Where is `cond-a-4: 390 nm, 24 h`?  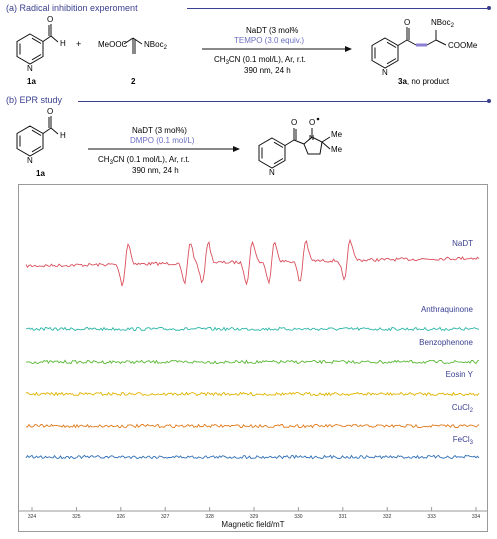 cond-a-4: 390 nm, 24 h is located at coordinates (267, 70).